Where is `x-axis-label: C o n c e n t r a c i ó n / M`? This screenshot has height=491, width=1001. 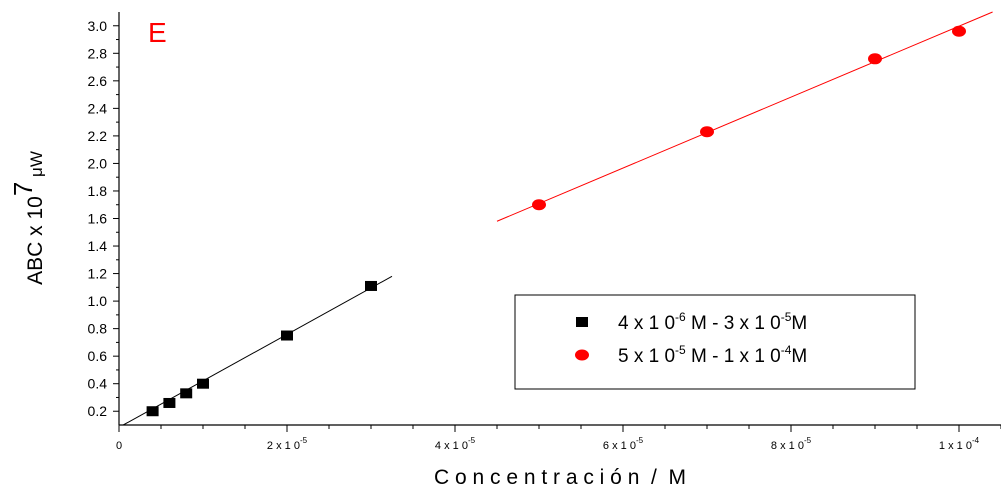 x-axis-label: C o n c e n t r a c i ó n / M is located at coordinates (560, 477).